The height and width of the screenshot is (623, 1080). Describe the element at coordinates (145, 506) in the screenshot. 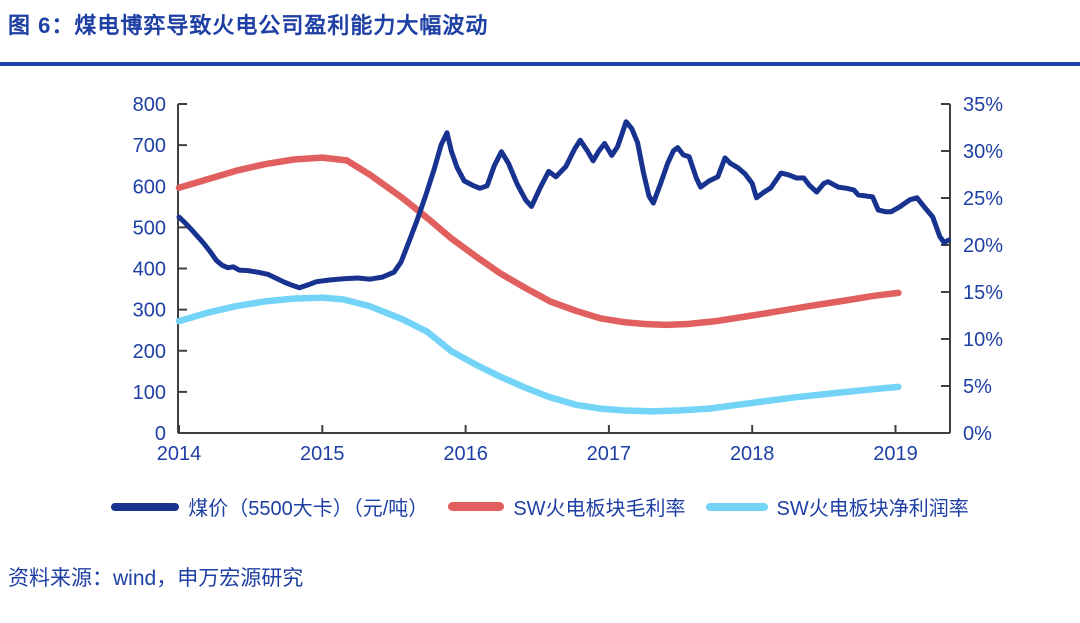

I see `coal-price-line-swatch-icon` at that location.